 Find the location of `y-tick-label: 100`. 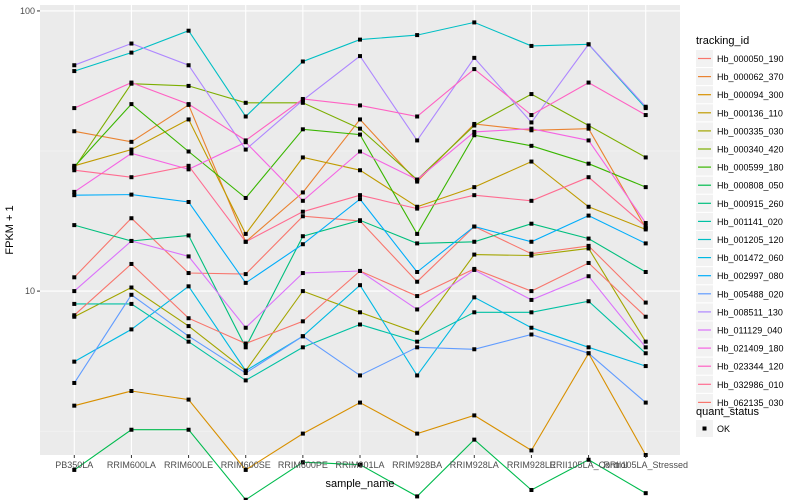

y-tick-label: 100 is located at coordinates (27, 11).